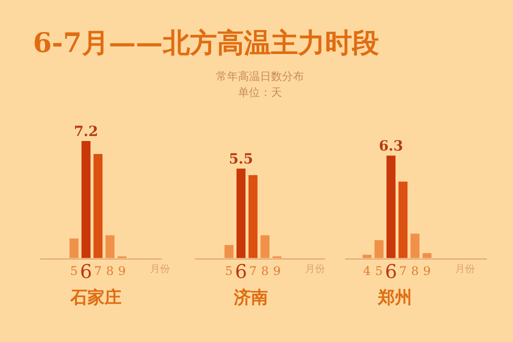 The width and height of the screenshot is (513, 342). I want to click on text: 石家庄, so click(96, 298).